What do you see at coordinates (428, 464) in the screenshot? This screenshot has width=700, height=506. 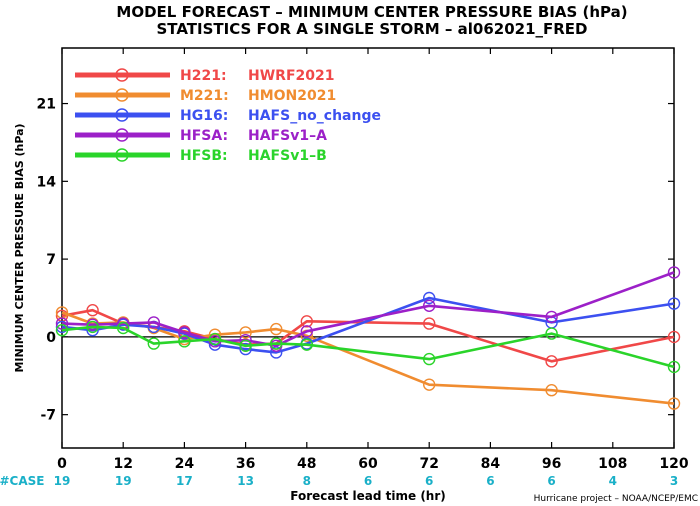 I see `x-tick-label: 72` at bounding box center [428, 464].